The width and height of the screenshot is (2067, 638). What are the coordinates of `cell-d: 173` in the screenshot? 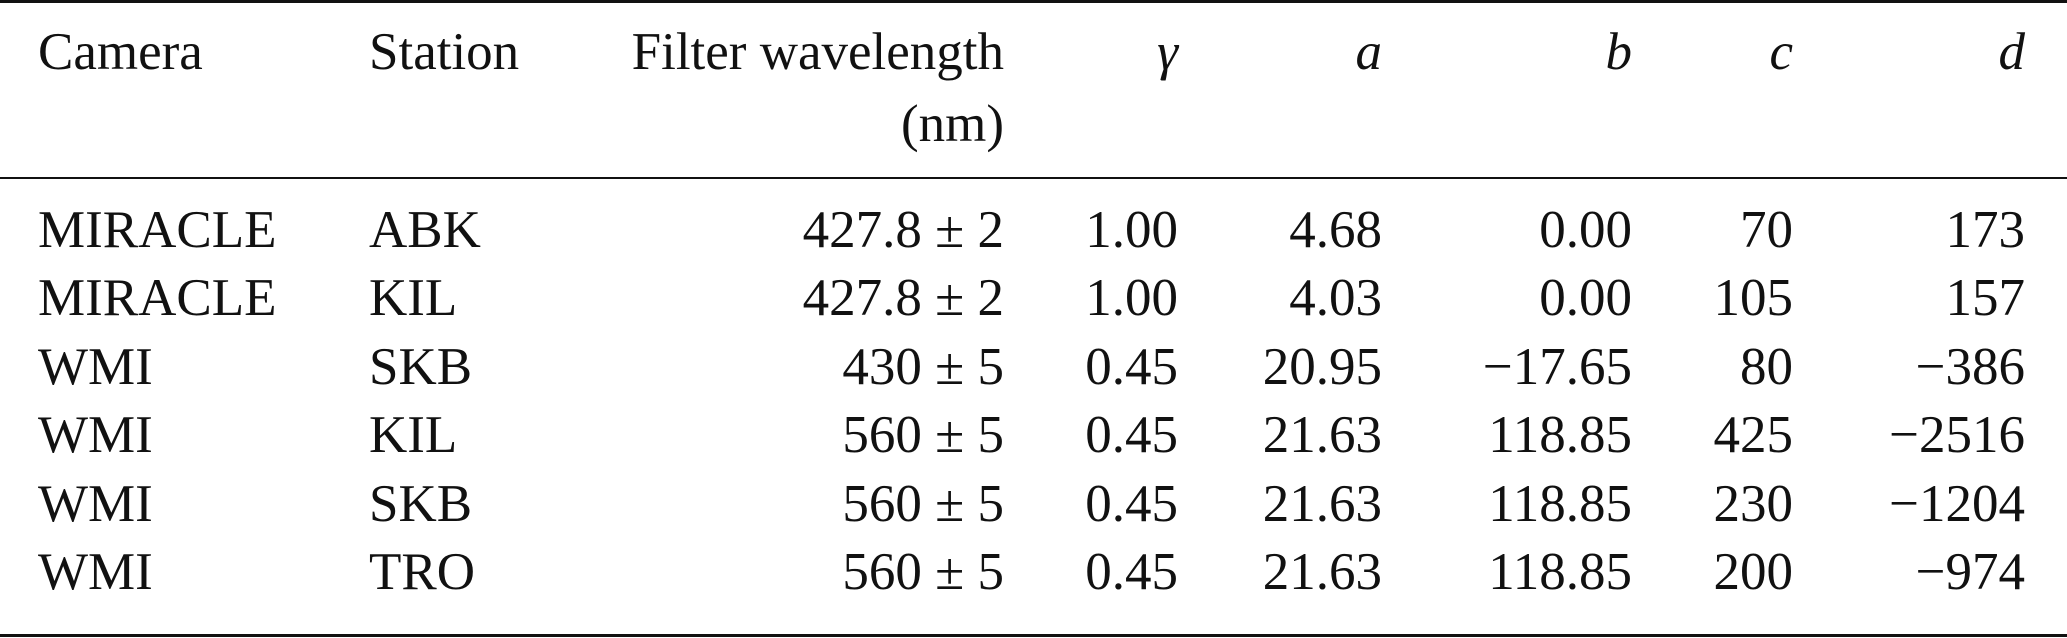 It's located at (1985, 230).